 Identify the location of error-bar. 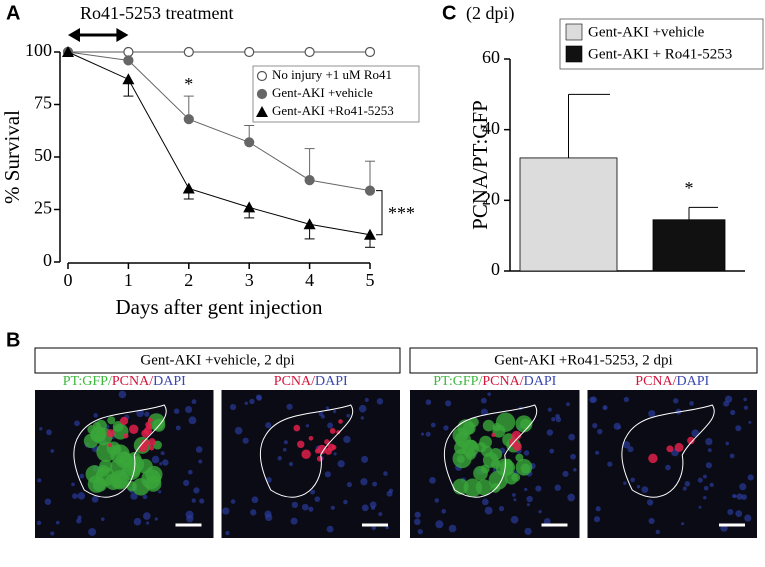
(703, 213).